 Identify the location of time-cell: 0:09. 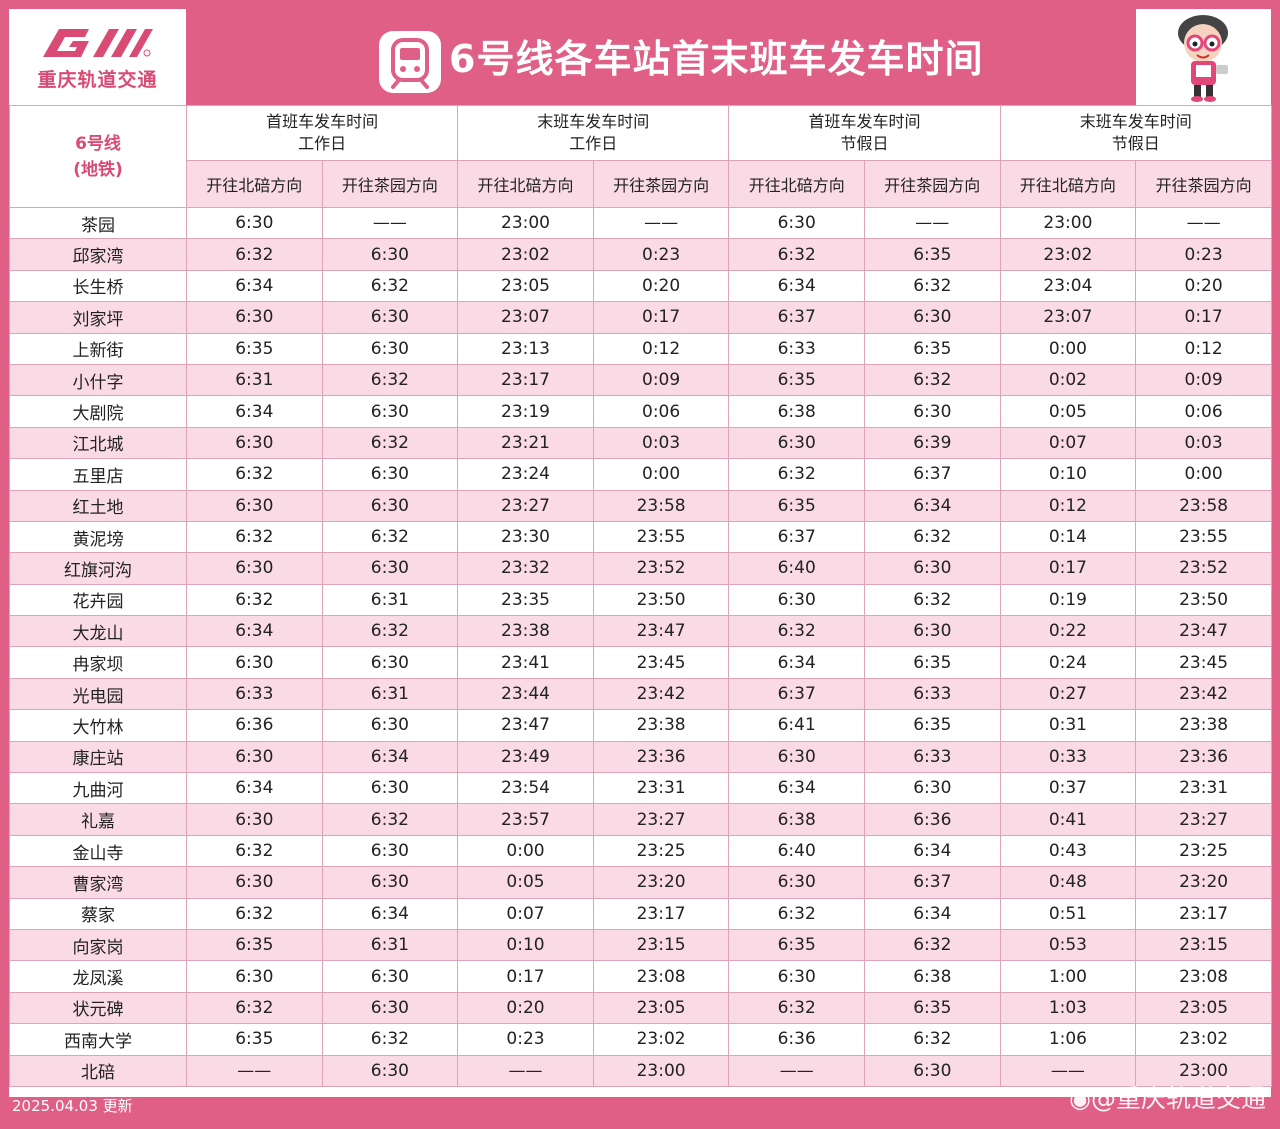
(1204, 380).